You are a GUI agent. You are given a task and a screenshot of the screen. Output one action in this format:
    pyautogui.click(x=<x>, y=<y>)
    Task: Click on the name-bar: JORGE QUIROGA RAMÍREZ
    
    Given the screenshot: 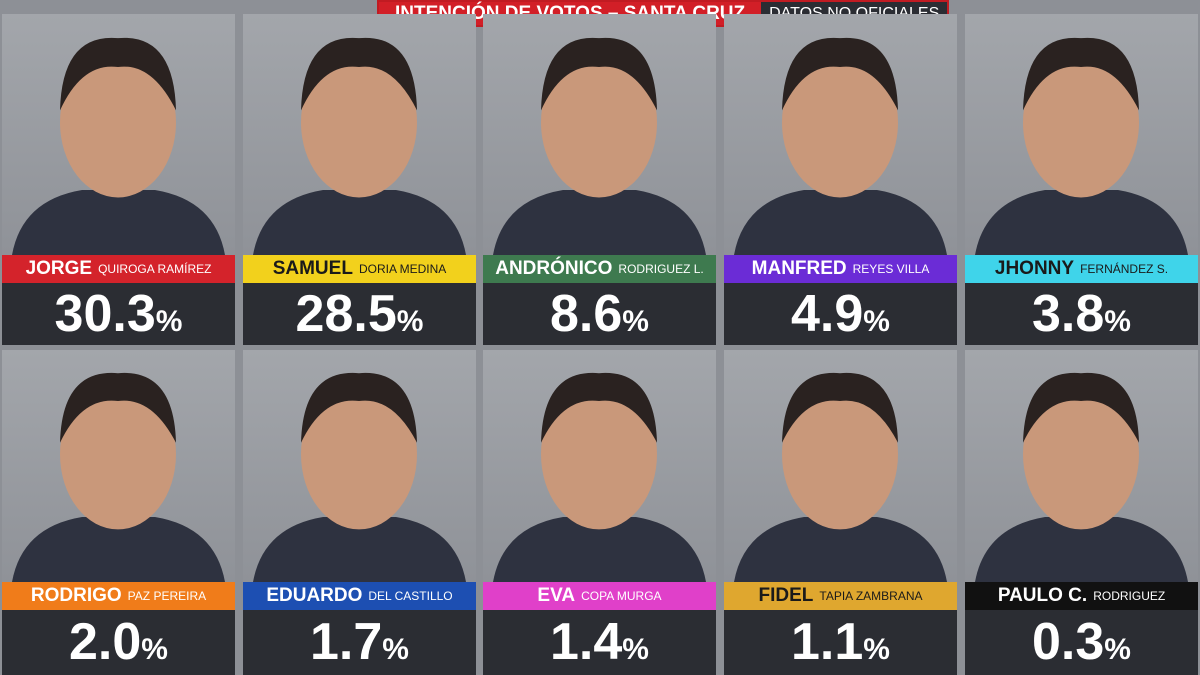 What is the action you would take?
    pyautogui.click(x=118, y=269)
    